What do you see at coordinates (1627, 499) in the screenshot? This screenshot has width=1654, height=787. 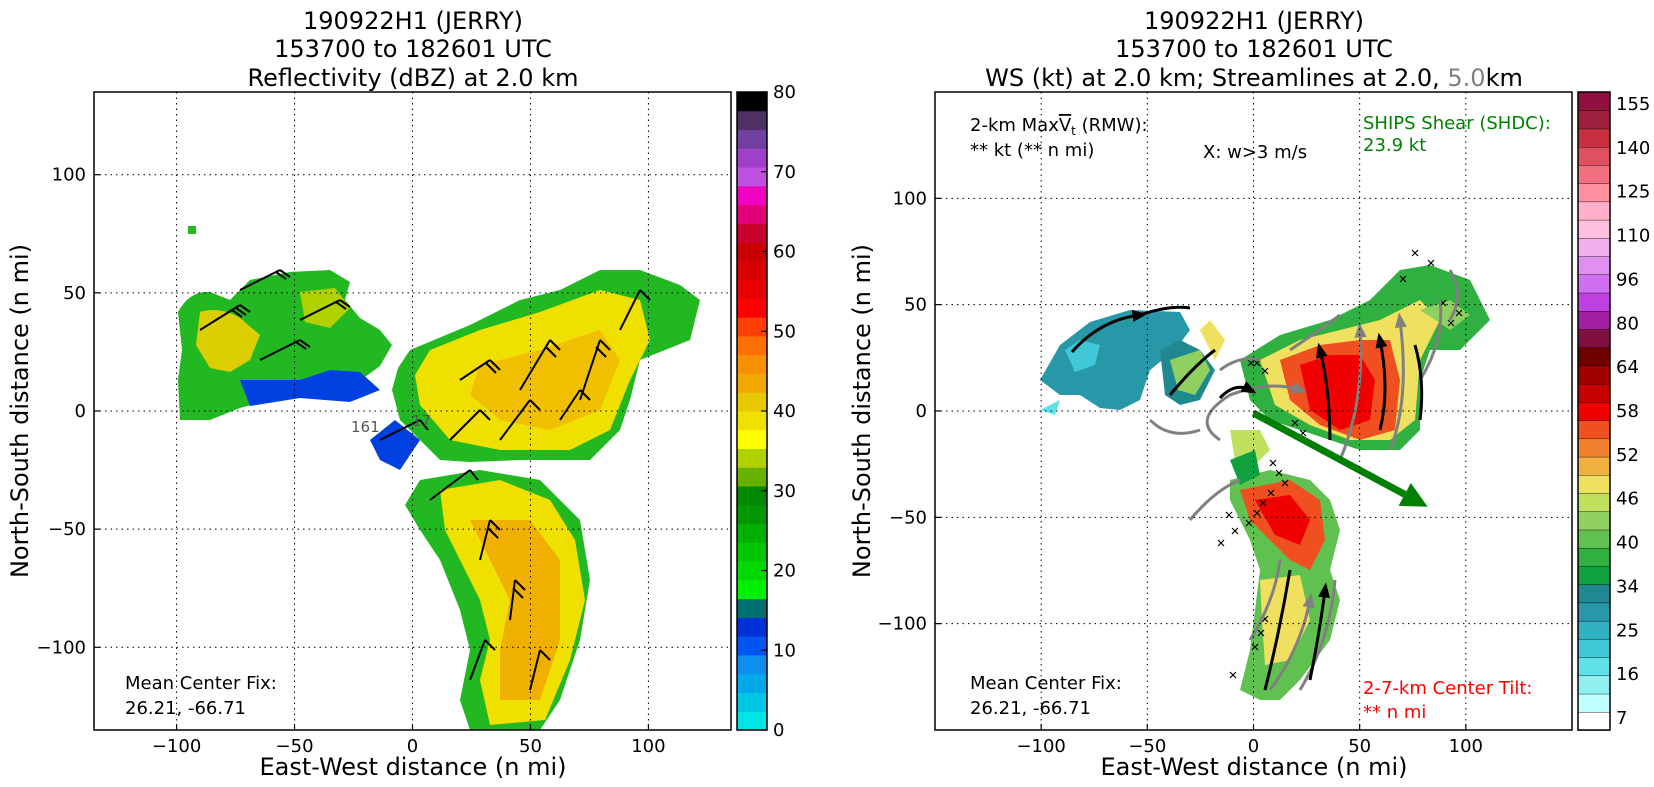 I see `colorbar-tick-label: 46` at bounding box center [1627, 499].